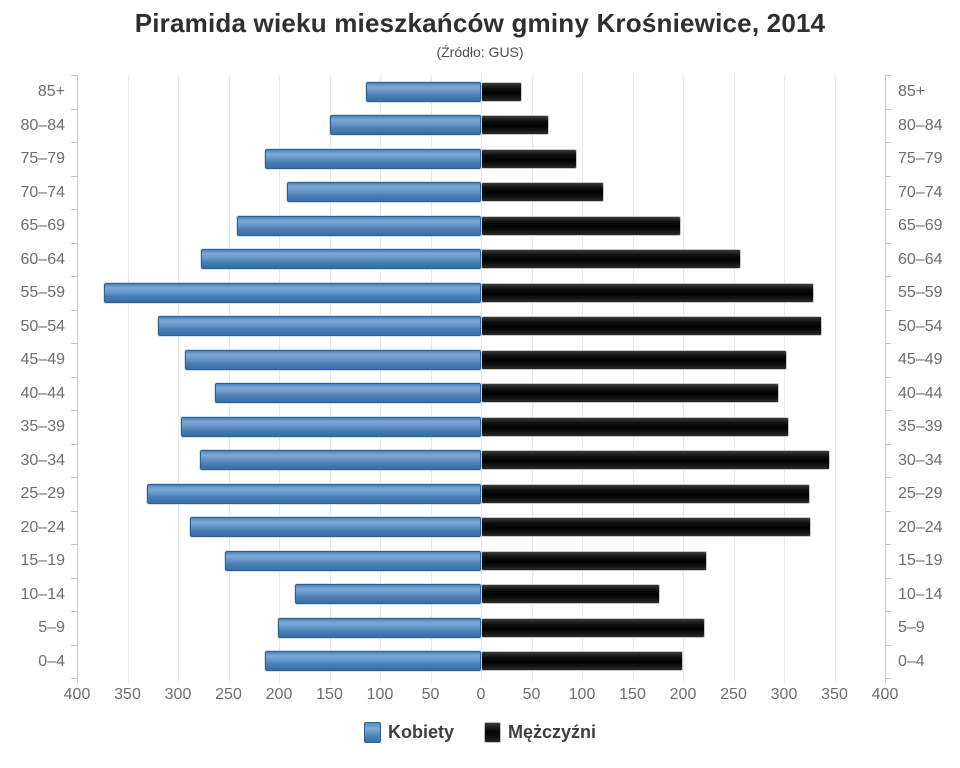 The image size is (960, 768). I want to click on bar-mezczyzni-45–49, so click(634, 359).